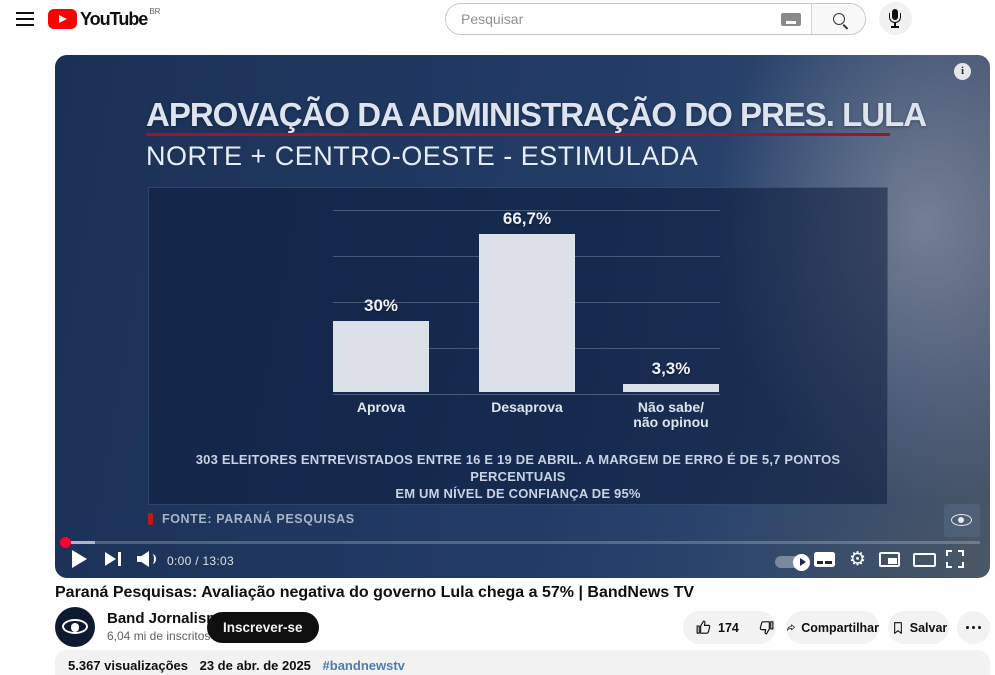 This screenshot has width=995, height=675. Describe the element at coordinates (671, 414) in the screenshot. I see `category-label-nao-sabe: Não sabe/ não opinou` at that location.